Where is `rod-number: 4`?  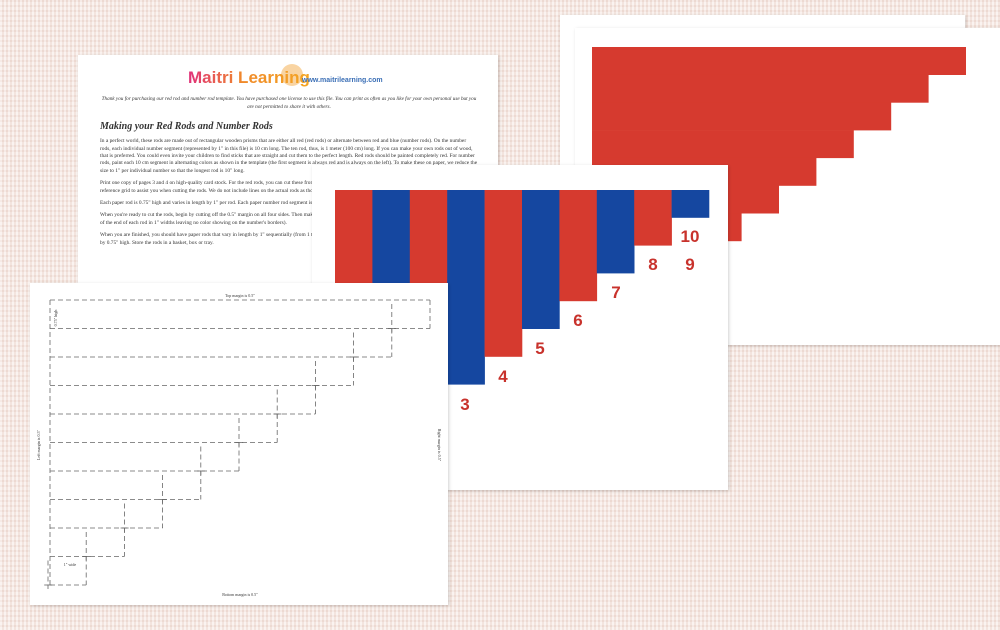 rod-number: 4 is located at coordinates (503, 376).